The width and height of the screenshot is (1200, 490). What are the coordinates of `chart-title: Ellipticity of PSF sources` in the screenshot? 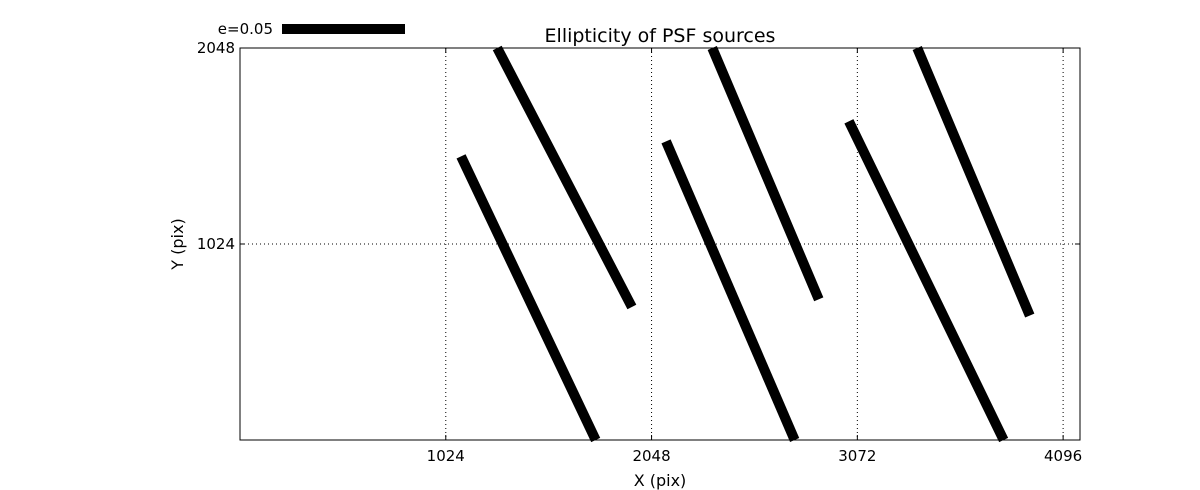 It's located at (660, 36).